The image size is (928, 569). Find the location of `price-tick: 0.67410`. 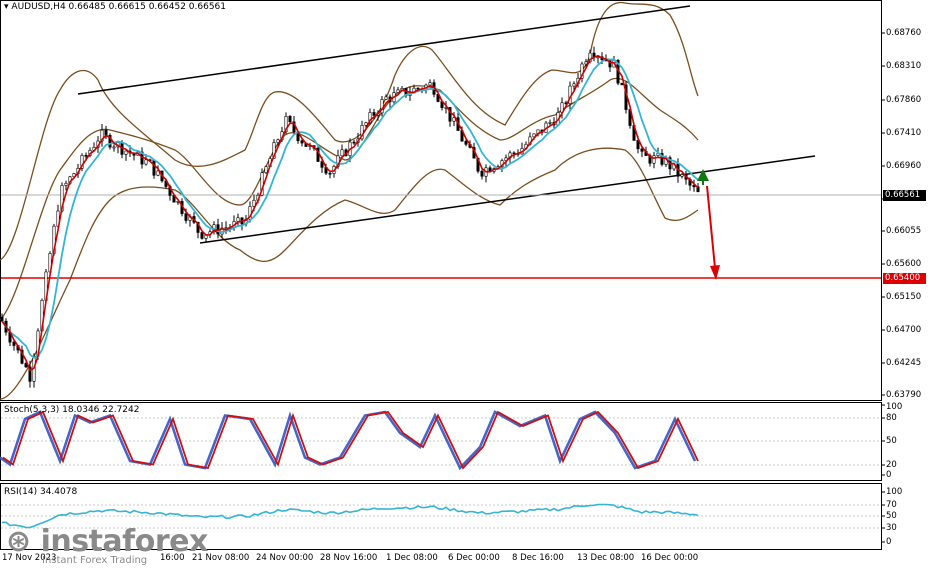

price-tick: 0.67410 is located at coordinates (904, 133).